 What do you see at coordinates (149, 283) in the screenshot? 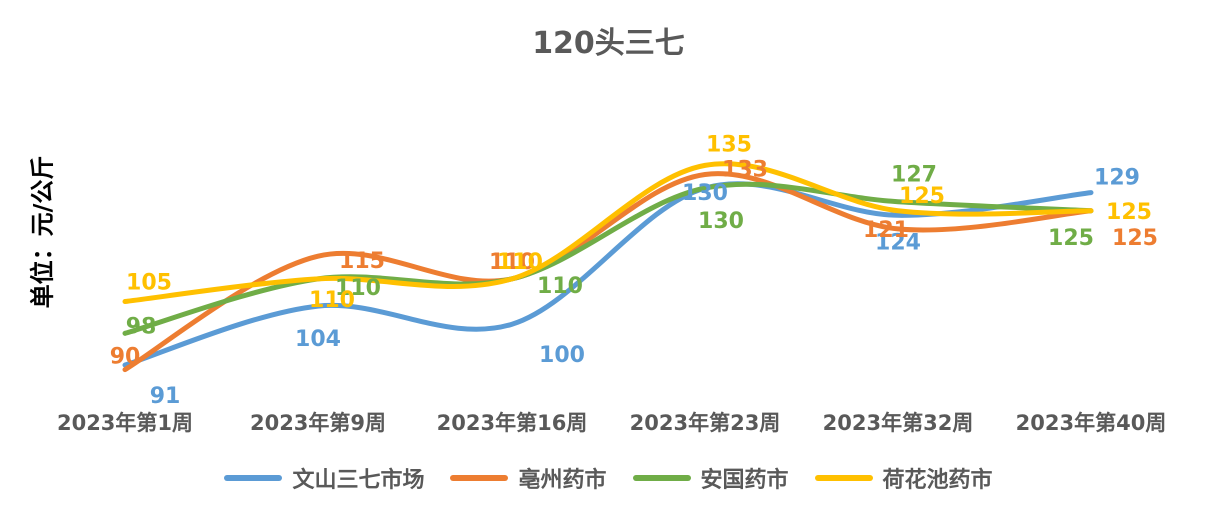
I see `data-label-s3-p0: 105` at bounding box center [149, 283].